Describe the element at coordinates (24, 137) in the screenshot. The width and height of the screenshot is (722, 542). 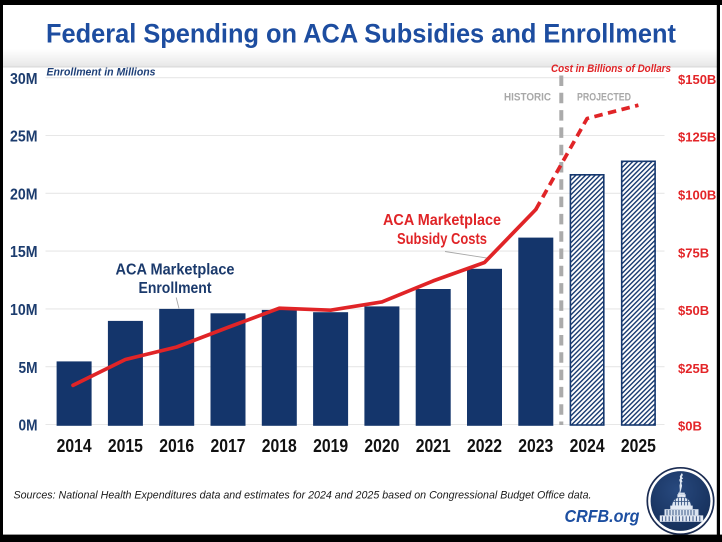
I see `svg-text: 25M` at that location.